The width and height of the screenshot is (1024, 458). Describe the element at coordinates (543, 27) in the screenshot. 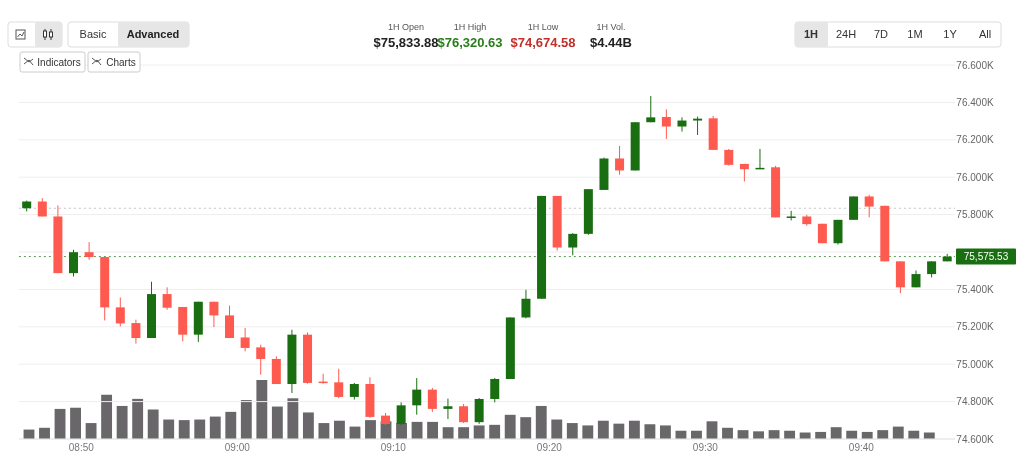

I see `text: 1H Low` at that location.